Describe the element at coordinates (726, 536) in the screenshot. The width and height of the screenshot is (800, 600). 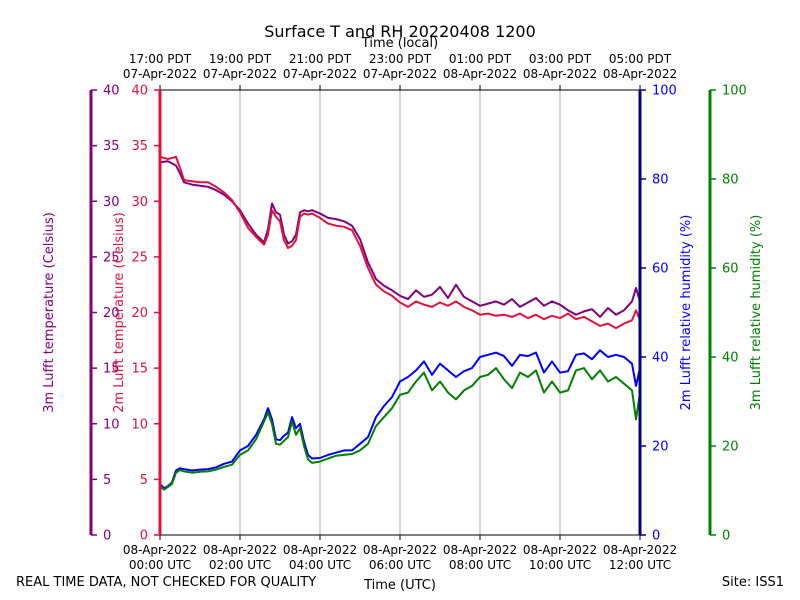
I see `y-tick-label-rh3m: 0` at that location.